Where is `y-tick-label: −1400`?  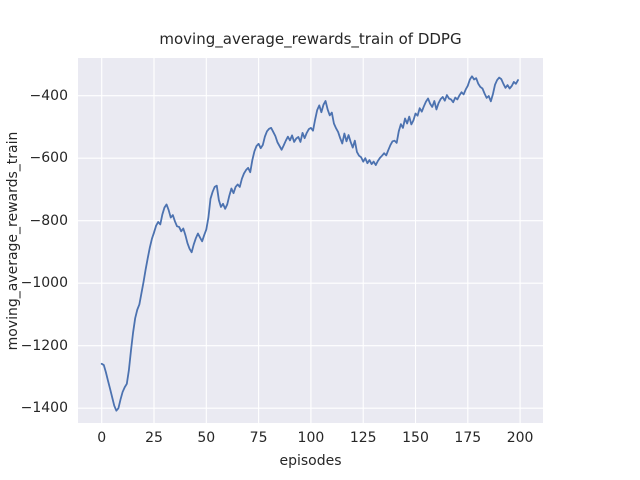 y-tick-label: −1400 is located at coordinates (44, 408).